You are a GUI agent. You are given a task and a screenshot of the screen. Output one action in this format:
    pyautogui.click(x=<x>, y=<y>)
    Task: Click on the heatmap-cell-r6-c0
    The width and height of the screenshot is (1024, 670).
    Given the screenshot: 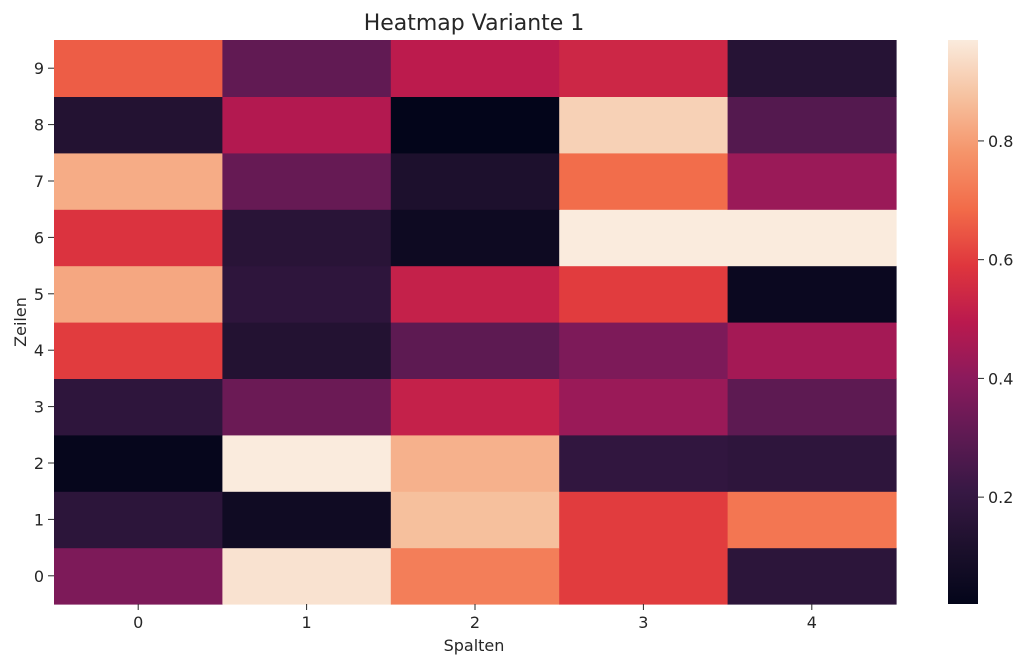 What is the action you would take?
    pyautogui.click(x=138, y=238)
    